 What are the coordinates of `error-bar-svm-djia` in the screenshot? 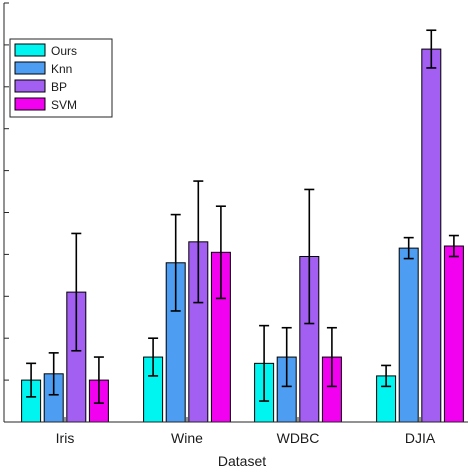 It's located at (453, 246).